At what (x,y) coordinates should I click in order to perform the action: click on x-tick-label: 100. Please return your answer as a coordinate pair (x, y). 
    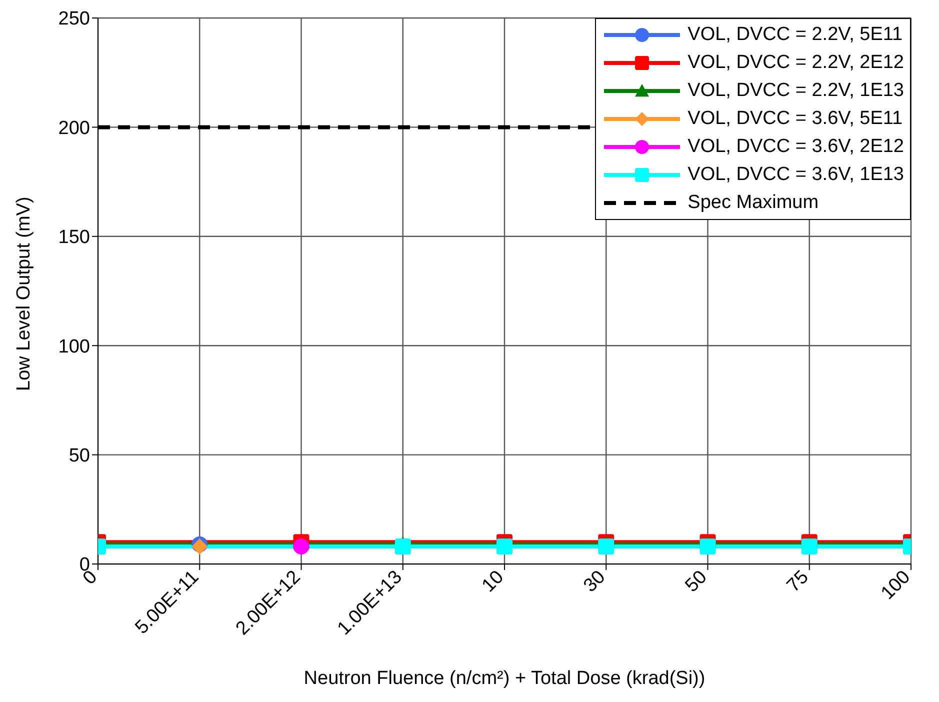
    Looking at the image, I should click on (896, 585).